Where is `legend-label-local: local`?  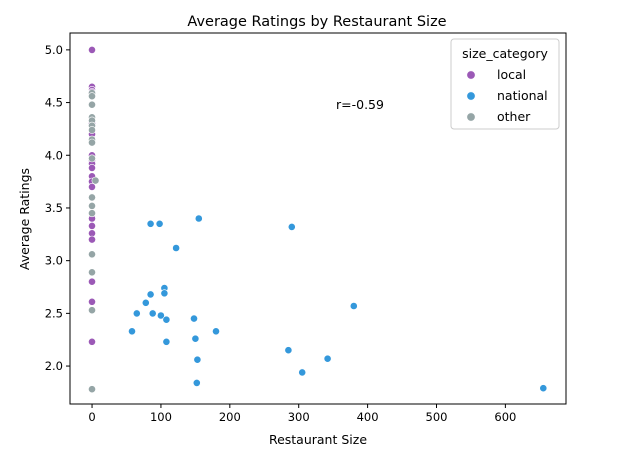 legend-label-local: local is located at coordinates (511, 74).